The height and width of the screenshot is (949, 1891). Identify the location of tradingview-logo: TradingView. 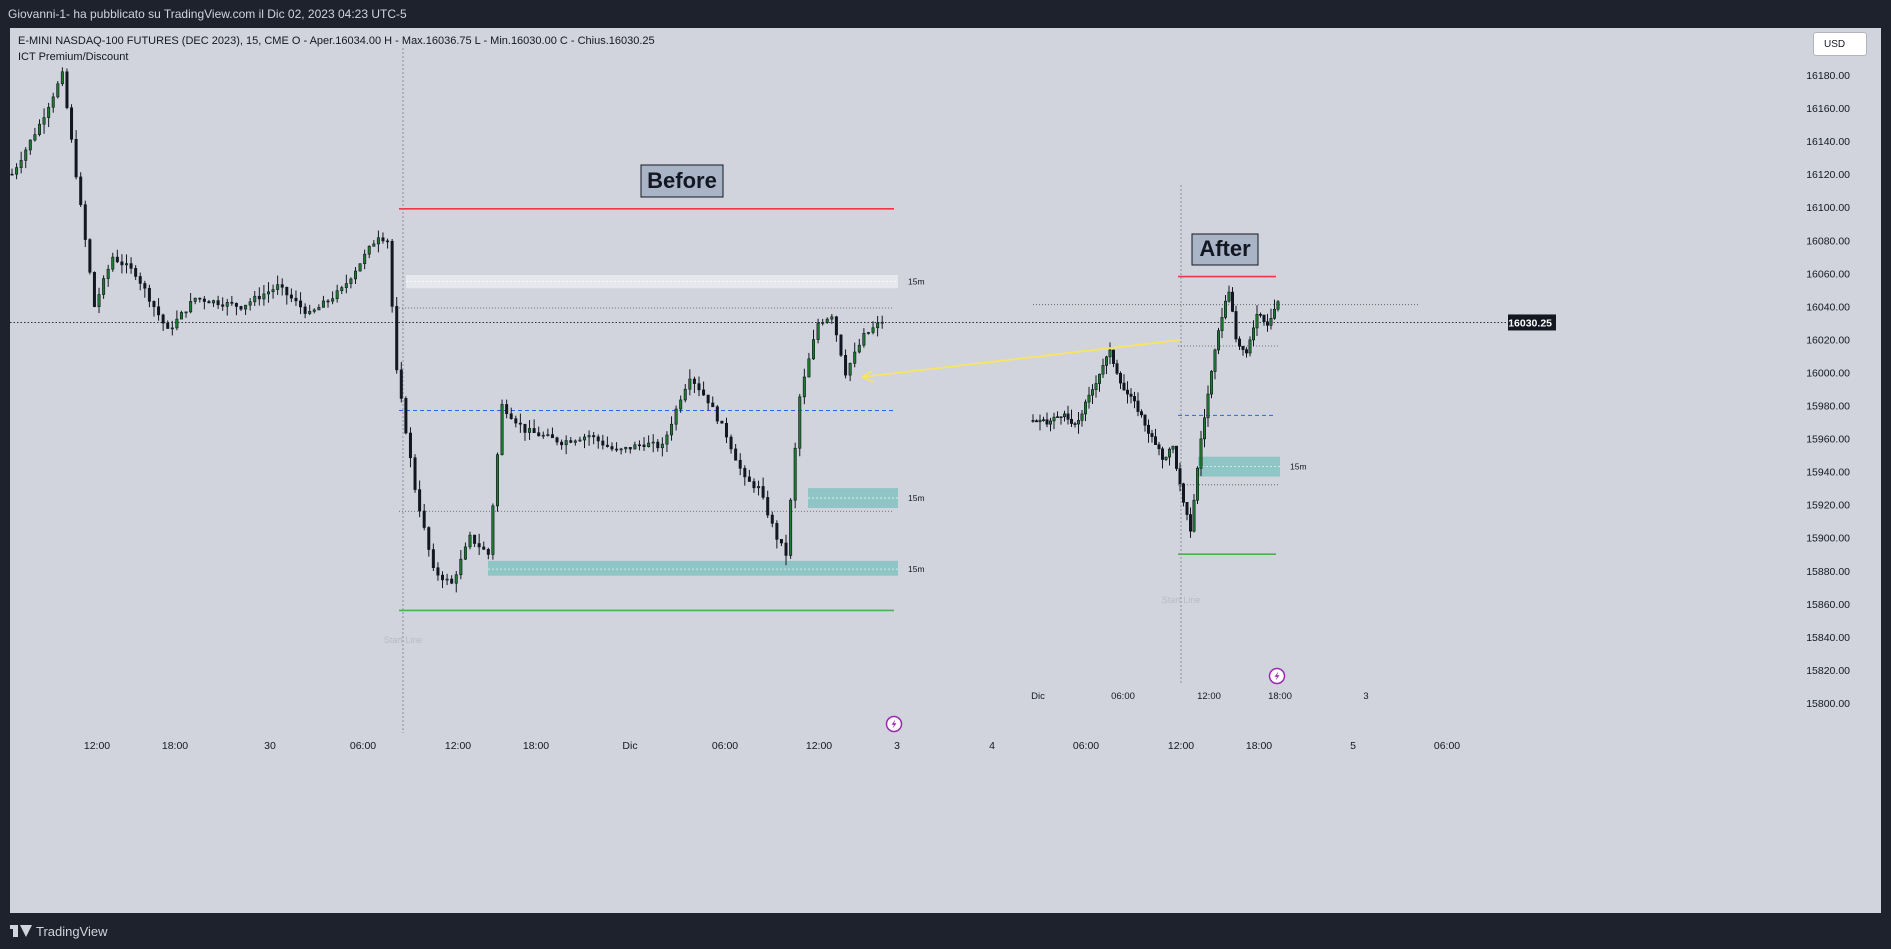
(59, 931).